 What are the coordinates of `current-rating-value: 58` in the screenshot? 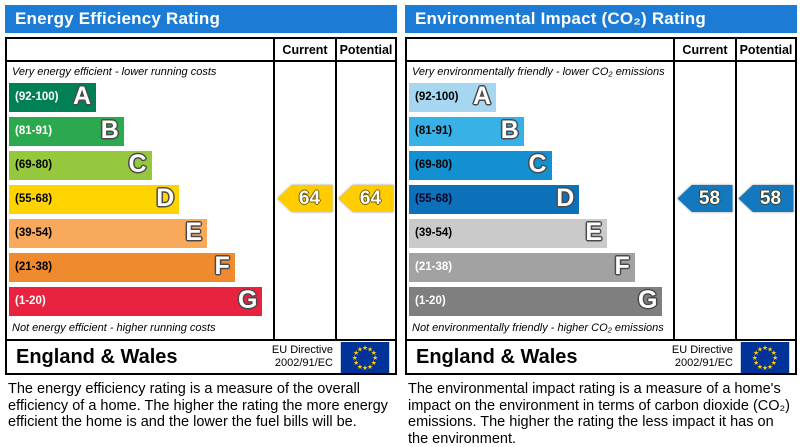 It's located at (705, 198).